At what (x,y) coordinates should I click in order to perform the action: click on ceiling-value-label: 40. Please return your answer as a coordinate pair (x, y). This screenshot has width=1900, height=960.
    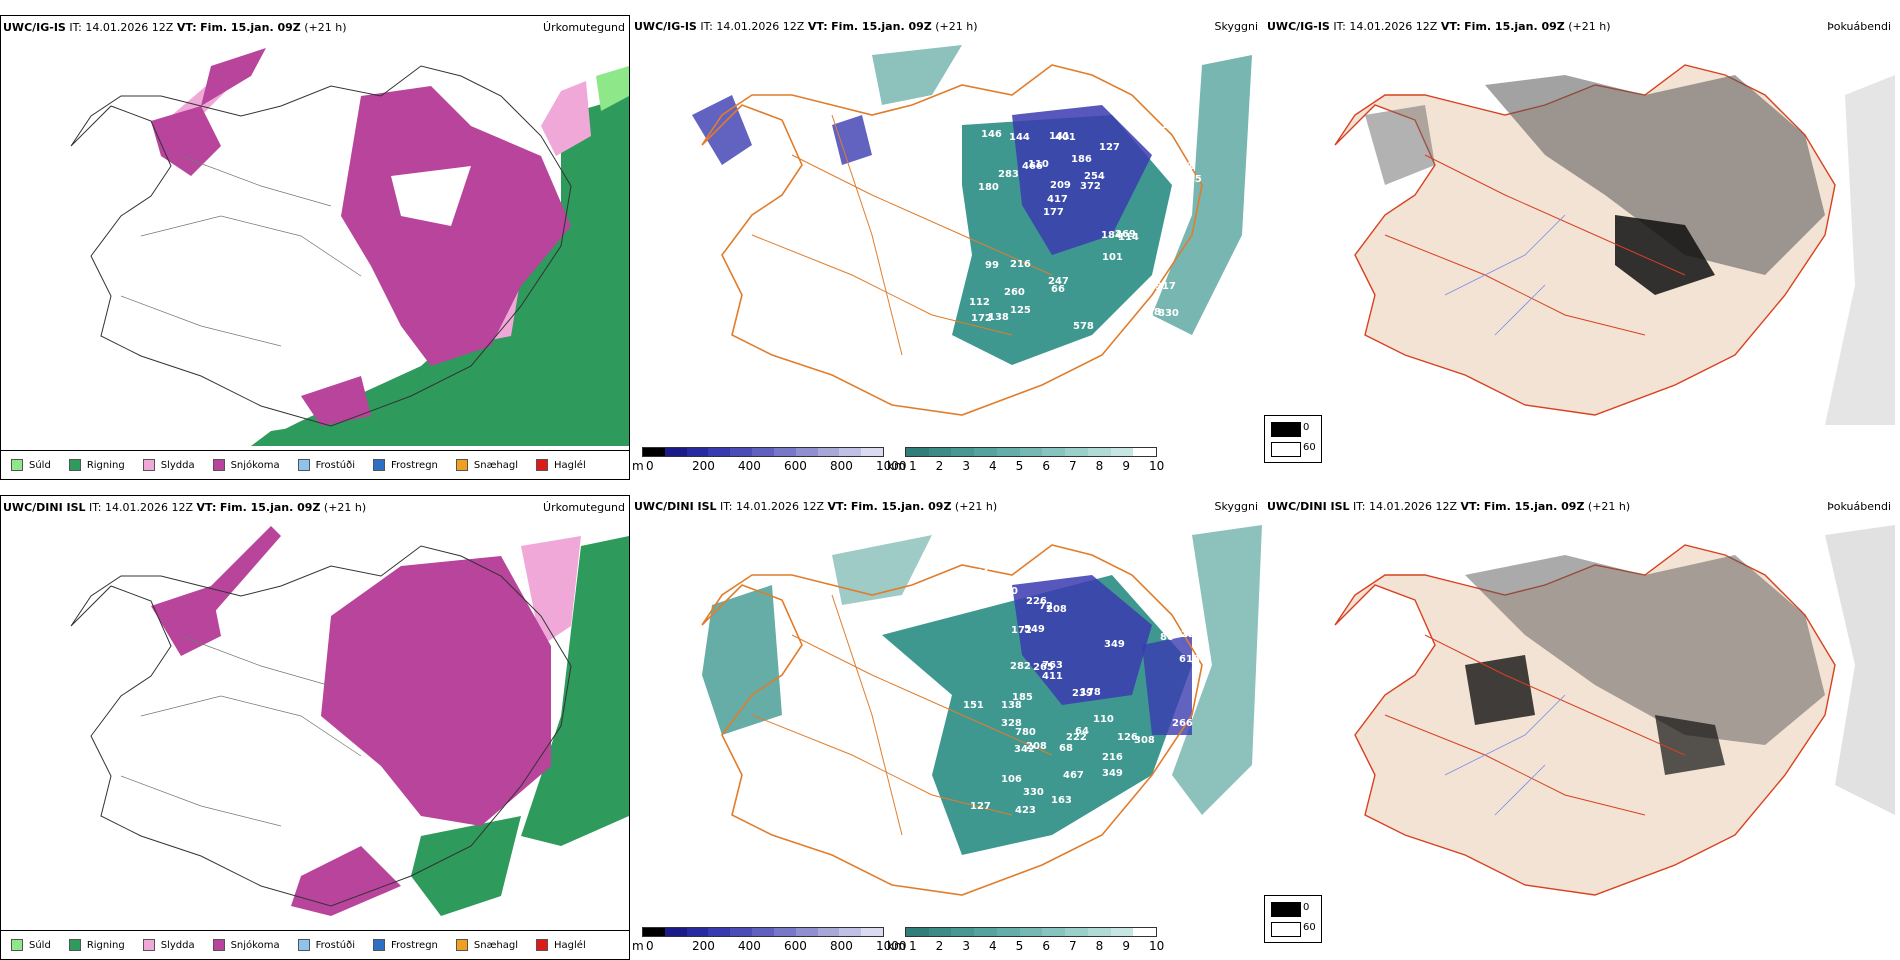
    Looking at the image, I should click on (1011, 591).